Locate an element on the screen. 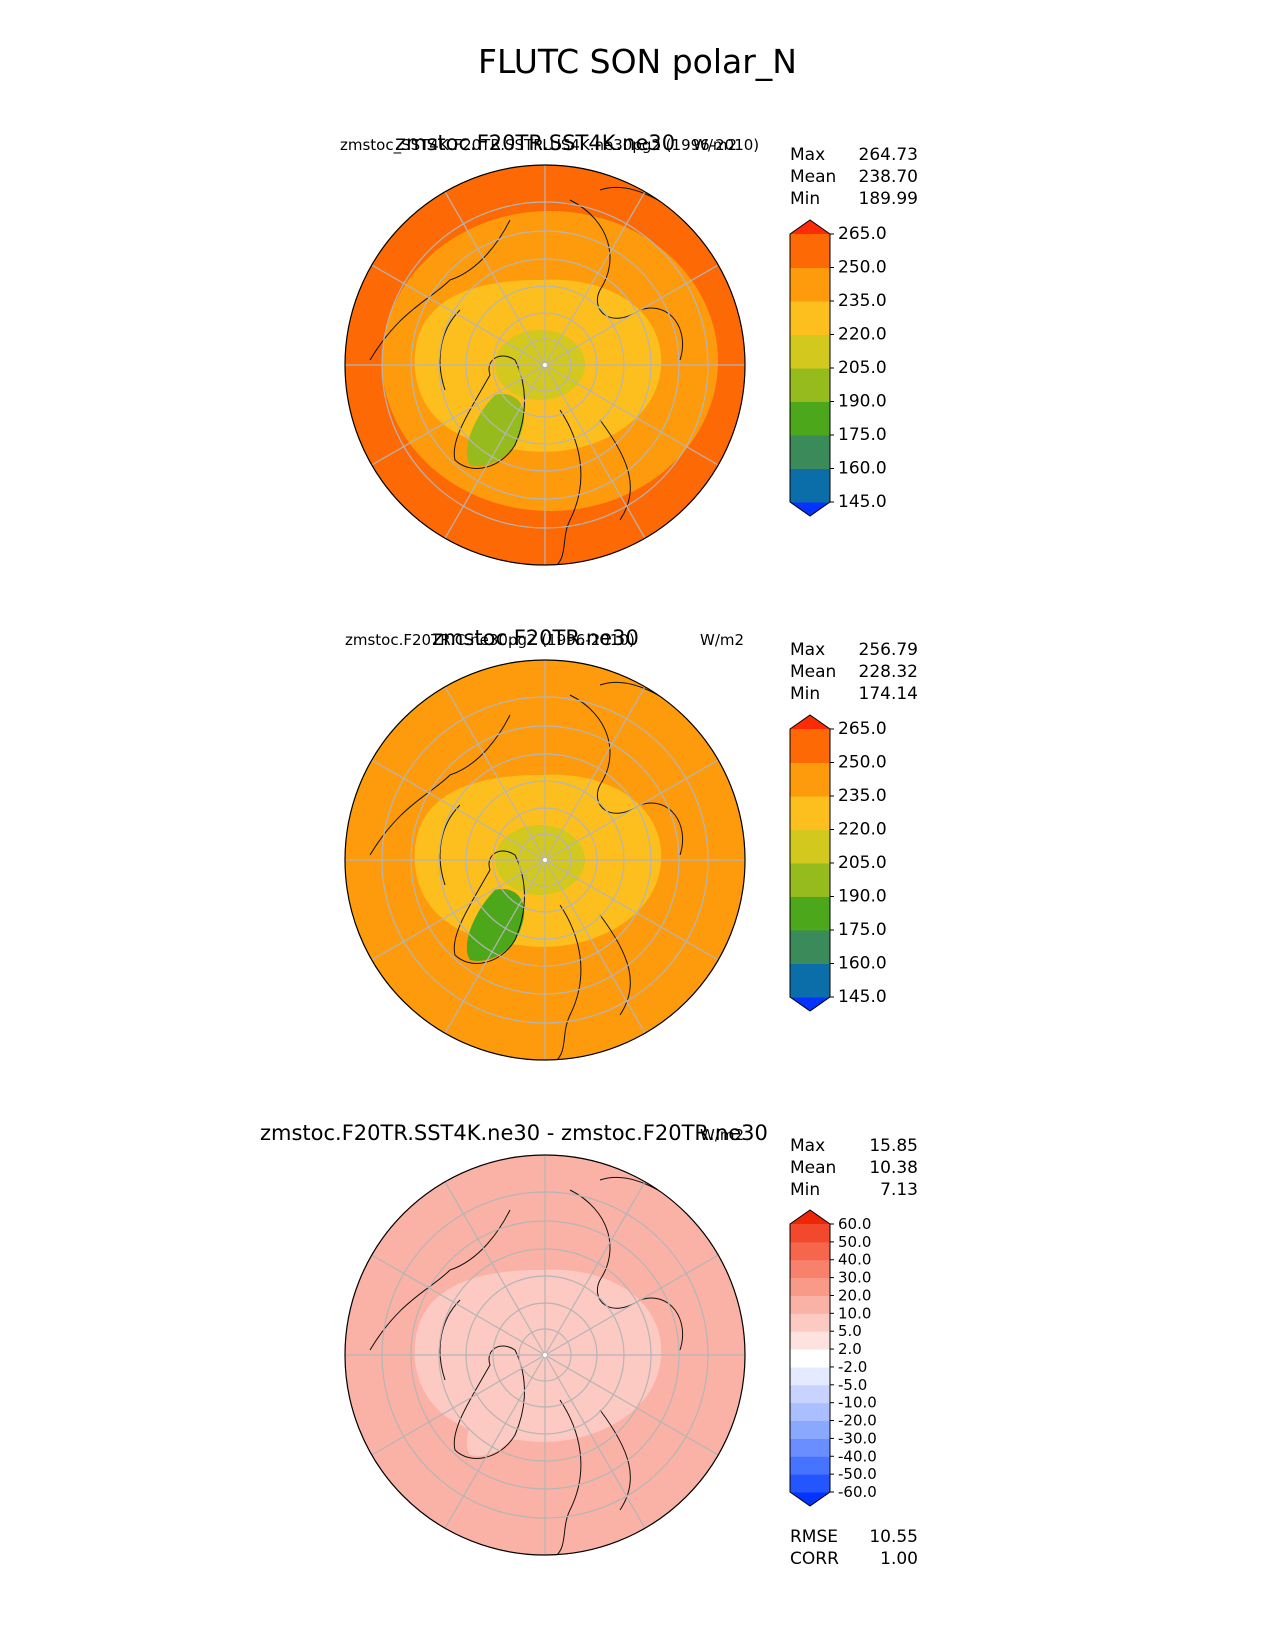 Image resolution: width=1275 pixels, height=1650 pixels. rmse-value: 10.55 is located at coordinates (893, 1537).